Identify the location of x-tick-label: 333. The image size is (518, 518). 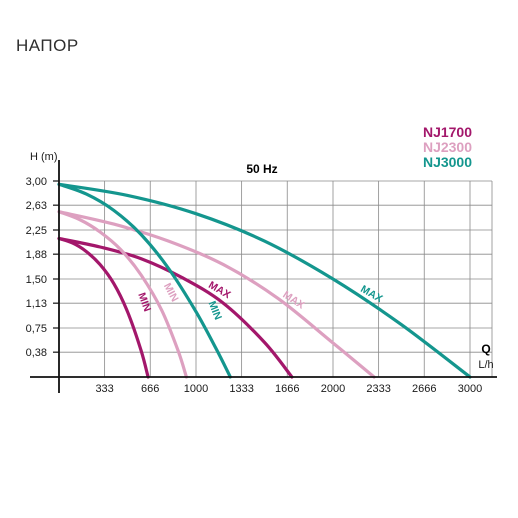
(104, 389).